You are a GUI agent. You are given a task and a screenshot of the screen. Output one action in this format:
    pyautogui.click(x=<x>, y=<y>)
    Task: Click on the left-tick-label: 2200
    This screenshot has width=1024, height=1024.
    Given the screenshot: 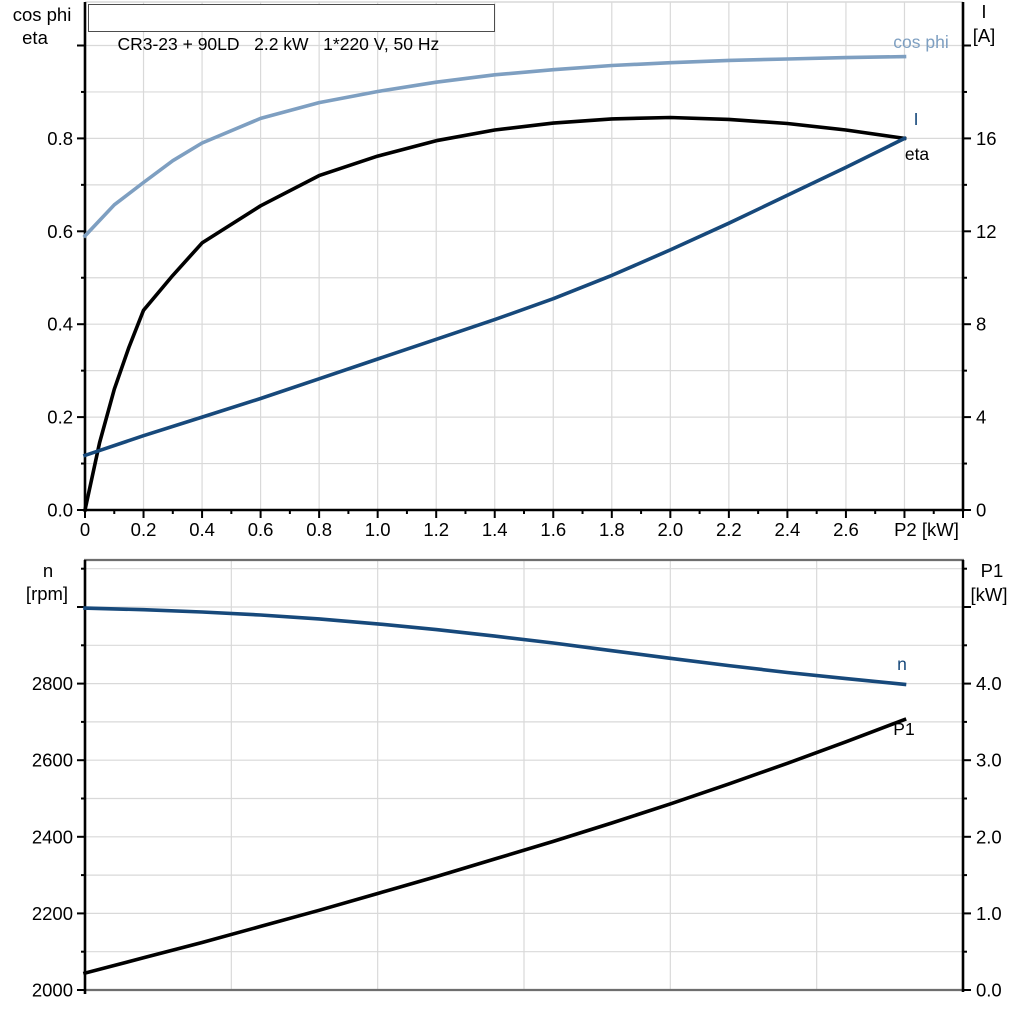 What is the action you would take?
    pyautogui.click(x=52, y=913)
    